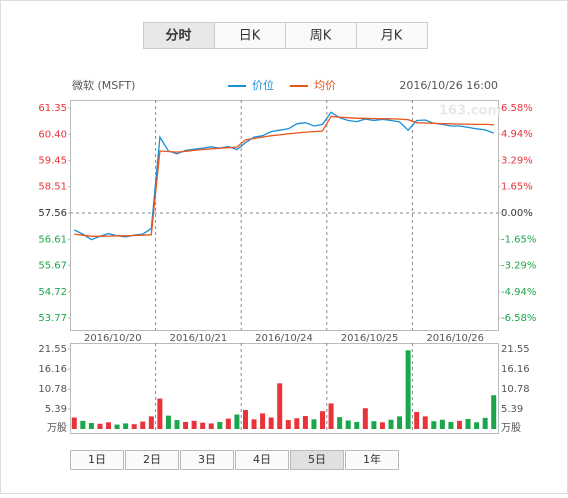  I want to click on y-tick-label: 57.56, so click(52, 213).